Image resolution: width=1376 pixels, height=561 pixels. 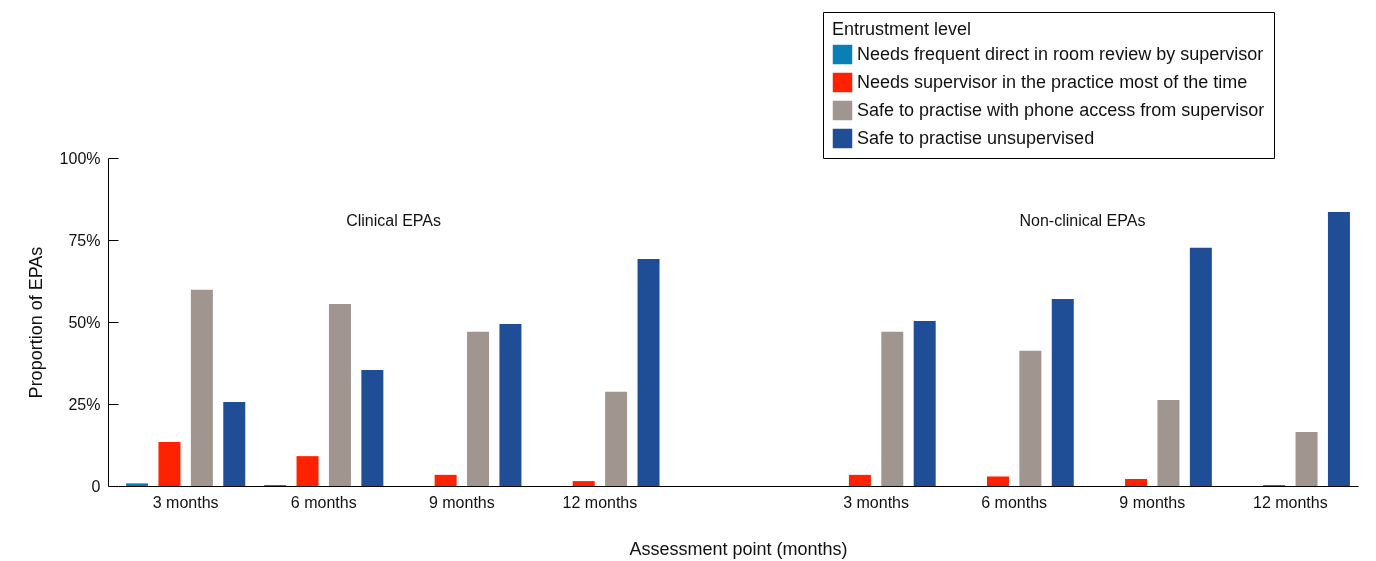 I want to click on x-axis-title: Assessment point (months), so click(x=738, y=548).